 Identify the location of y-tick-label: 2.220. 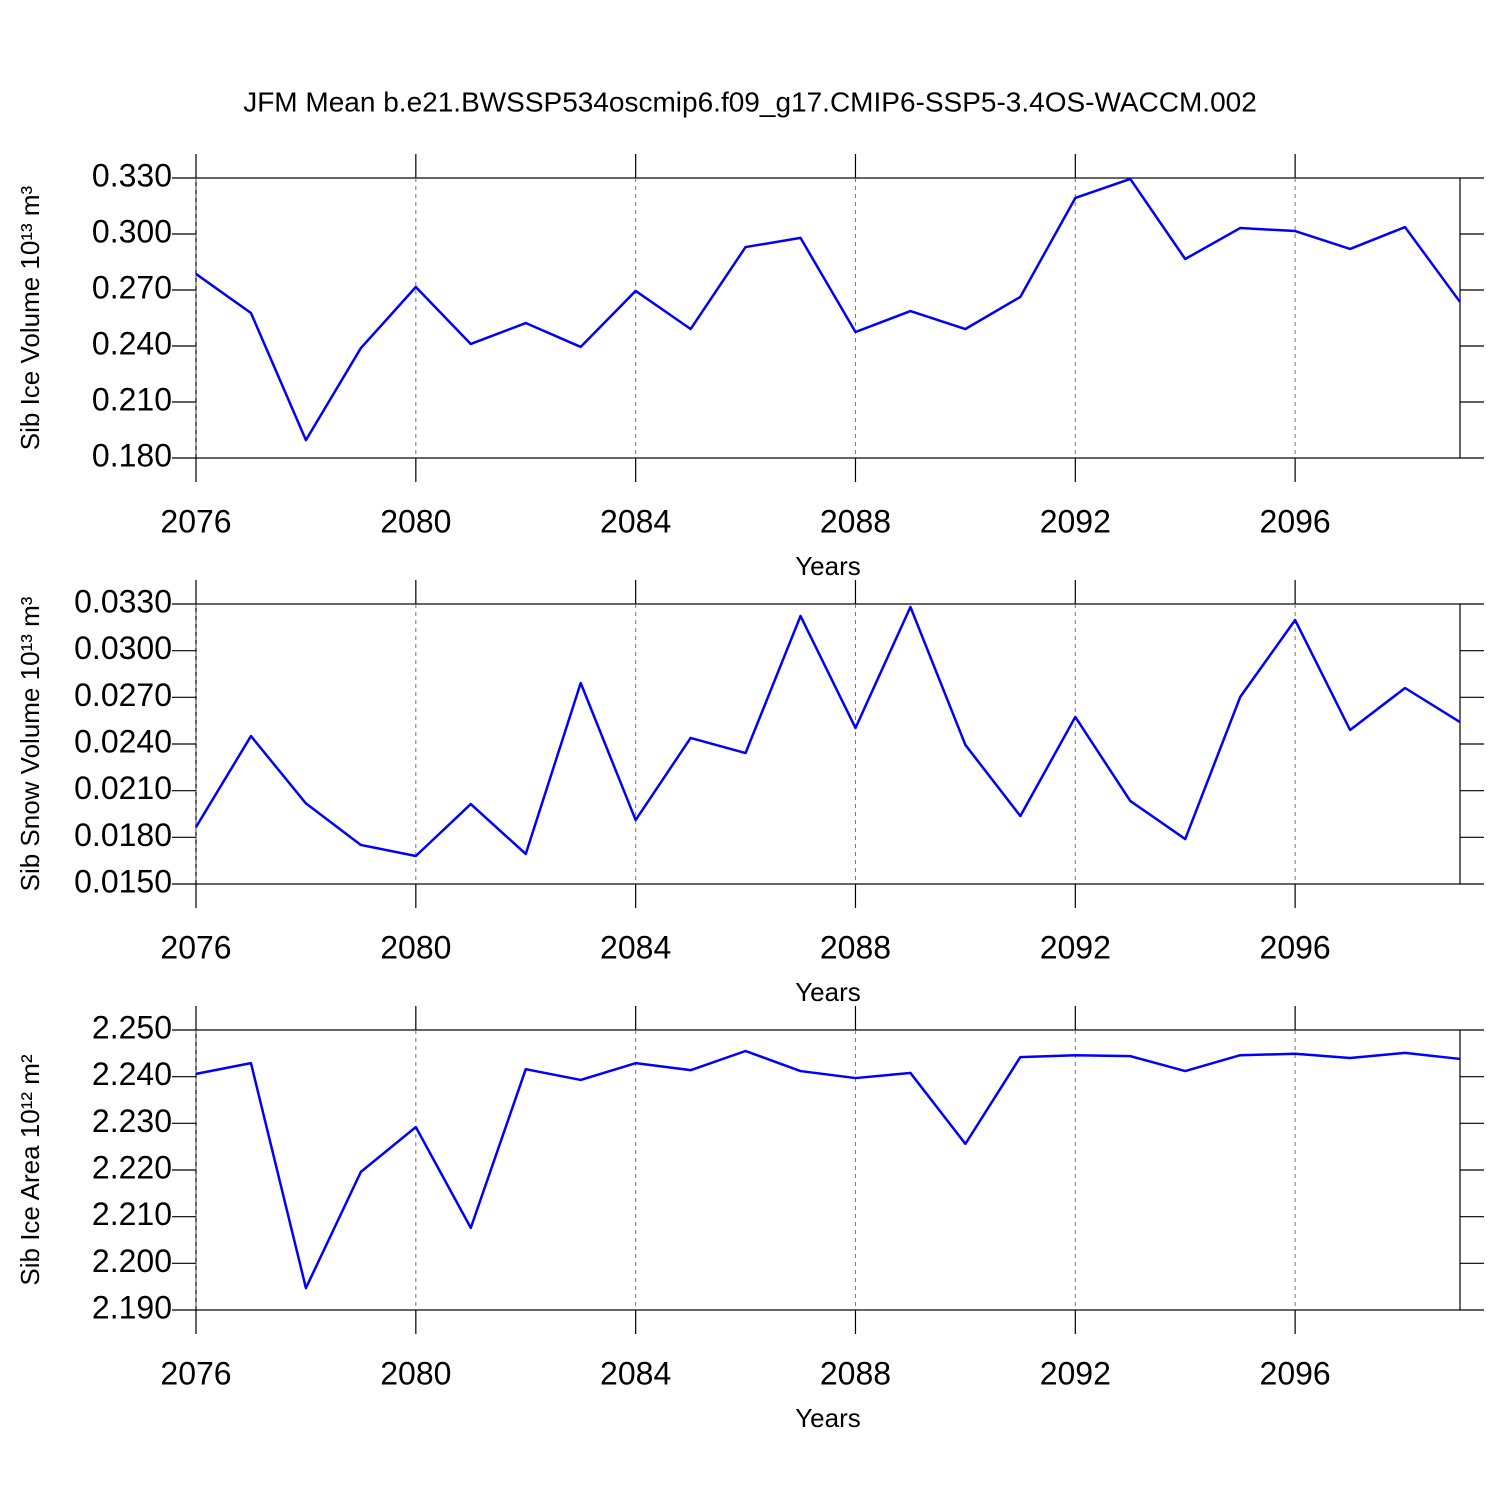
(132, 1167).